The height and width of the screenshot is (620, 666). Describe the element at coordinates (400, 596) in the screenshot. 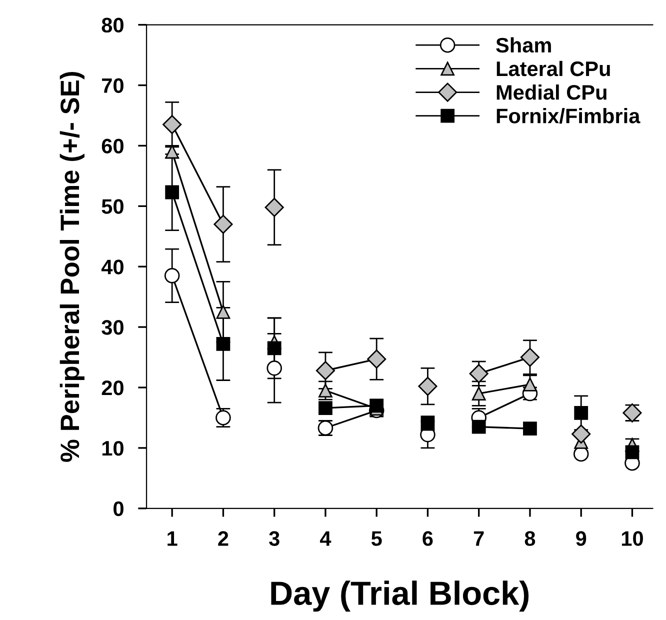

I see `x-axis-title: Day (Trial Block)` at that location.